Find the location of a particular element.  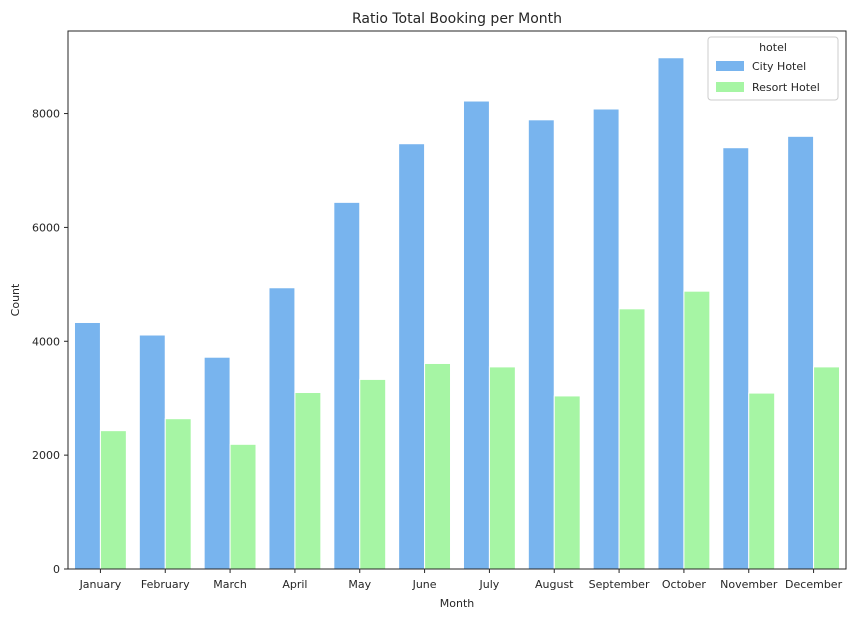

legend-label-resort-hotel: Resort Hotel is located at coordinates (786, 87).